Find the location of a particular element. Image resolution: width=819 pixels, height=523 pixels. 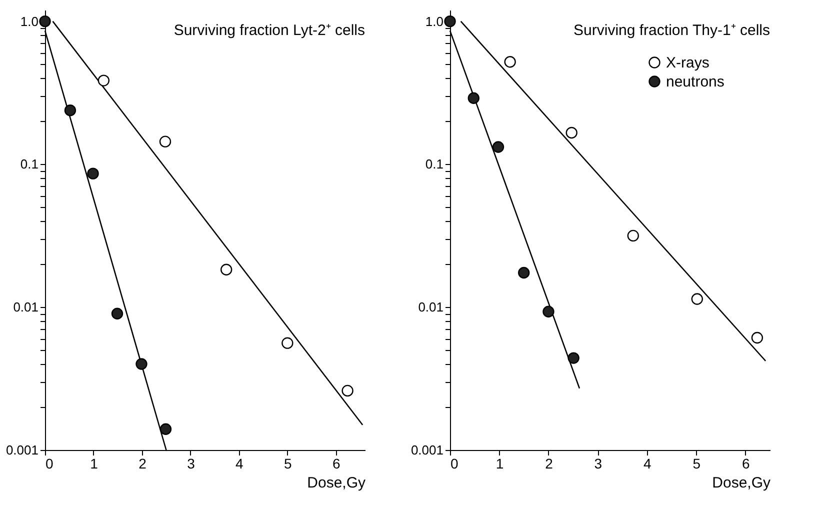

text: Surviving fraction Thy-1⁺ cells is located at coordinates (672, 30).